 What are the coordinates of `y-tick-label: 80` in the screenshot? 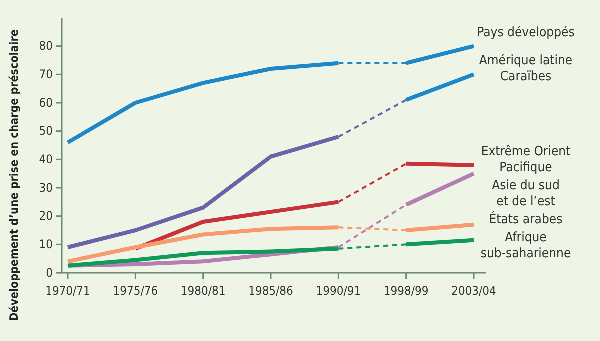 It's located at (46, 46).